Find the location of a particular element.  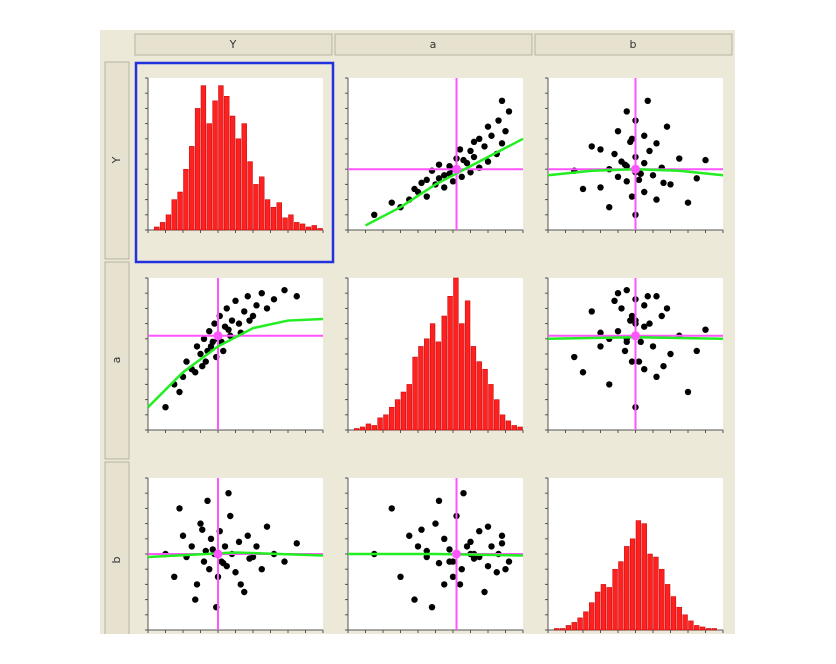

row-header-label: Y is located at coordinates (116, 160).